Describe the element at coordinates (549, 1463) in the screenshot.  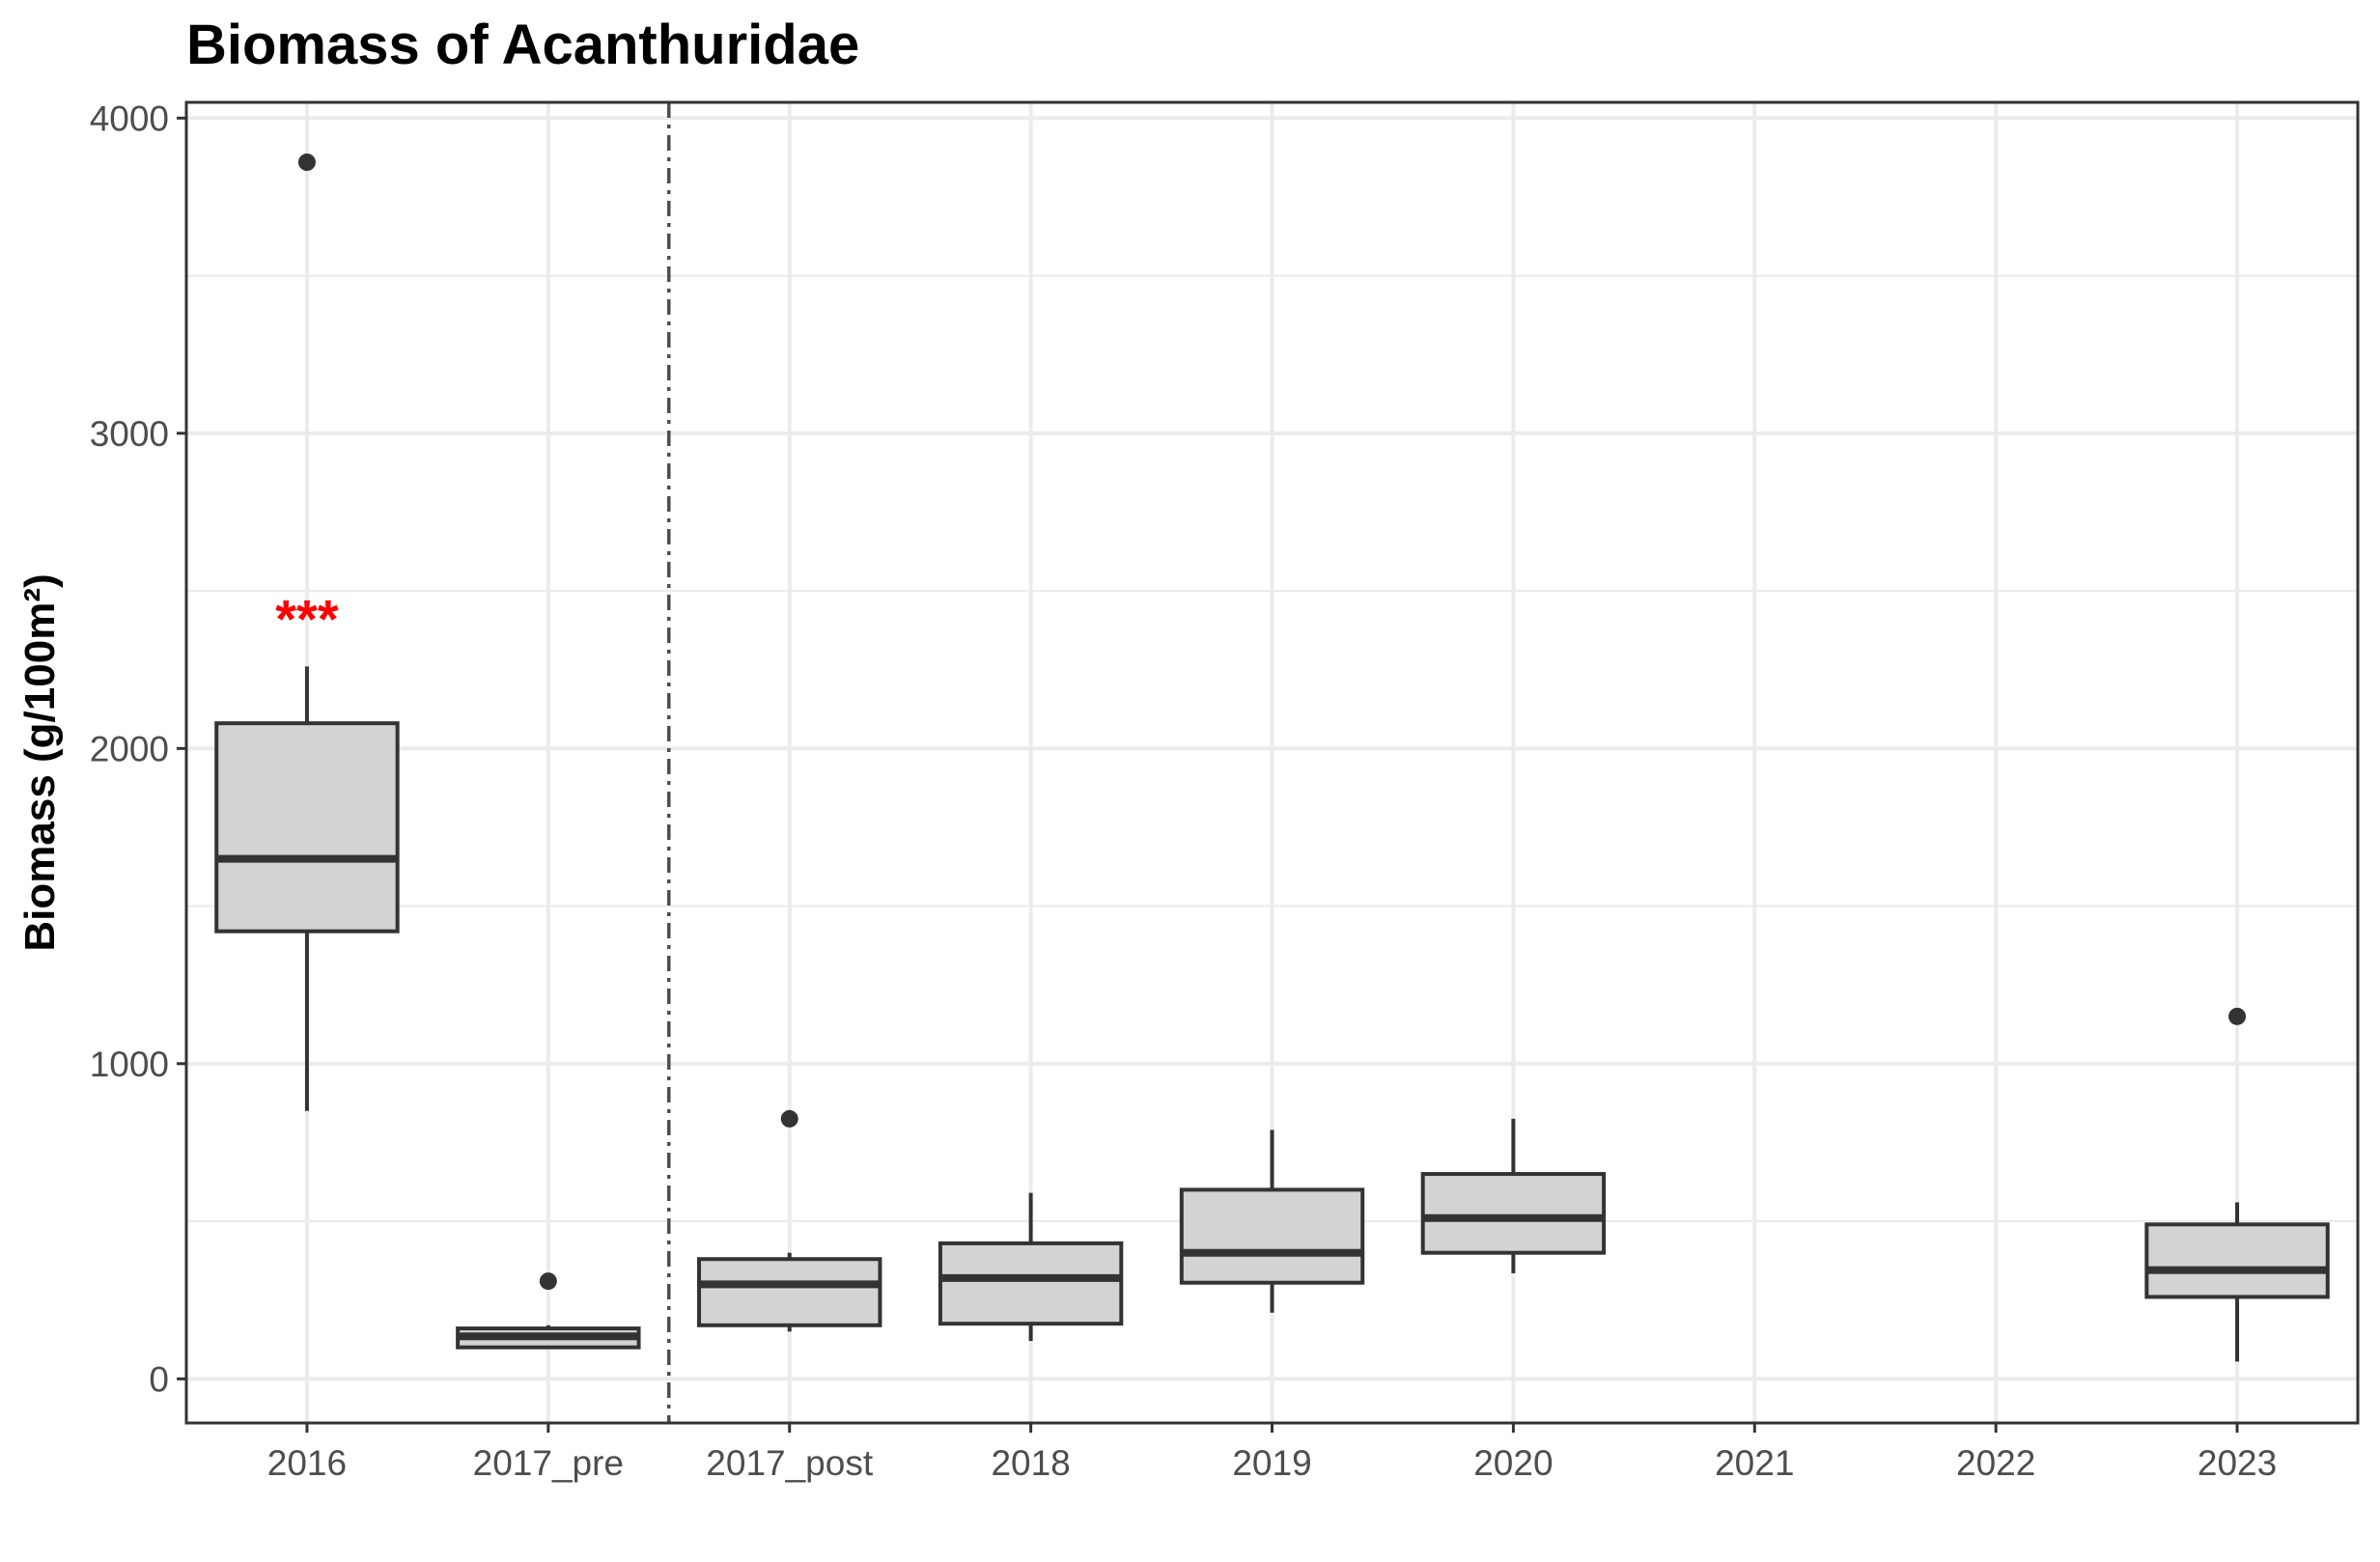
I see `x-tick-label: 2017_pre` at that location.